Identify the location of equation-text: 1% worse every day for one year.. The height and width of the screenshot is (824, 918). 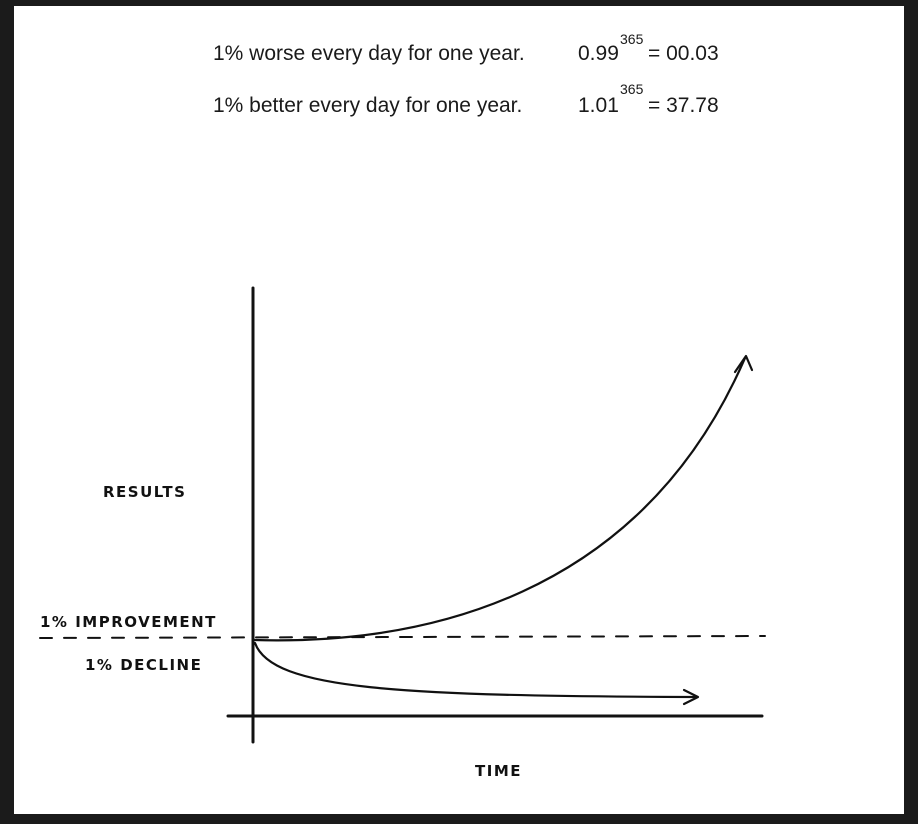
(369, 53).